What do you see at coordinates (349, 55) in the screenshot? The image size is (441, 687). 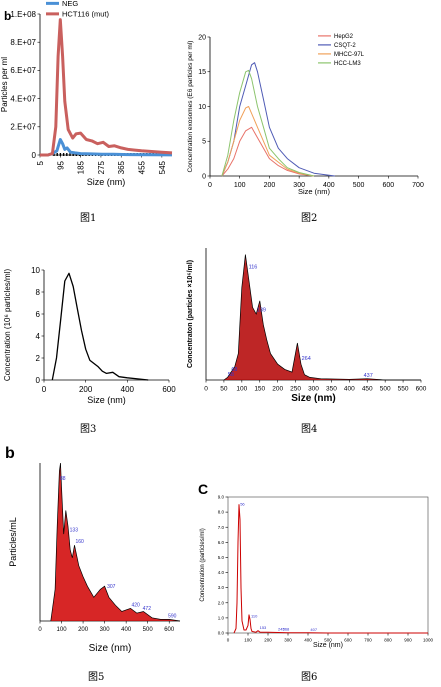 I see `chart-2-legend-label: MHCC-97L` at bounding box center [349, 55].